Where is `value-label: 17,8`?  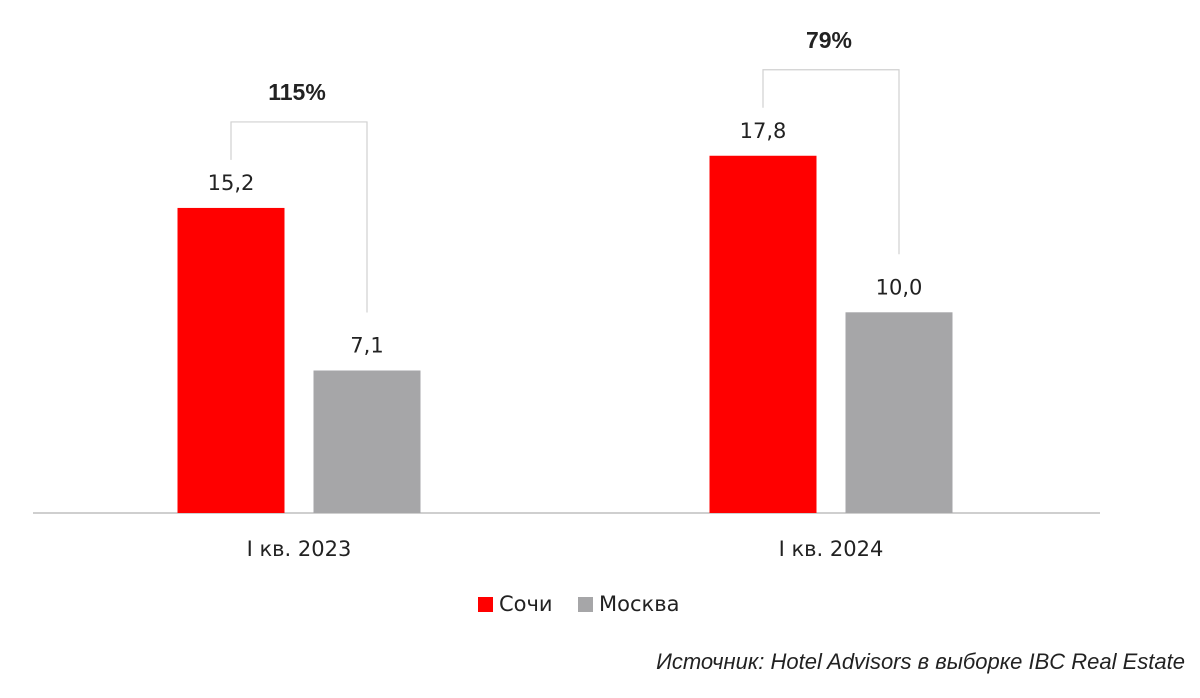 value-label: 17,8 is located at coordinates (763, 131).